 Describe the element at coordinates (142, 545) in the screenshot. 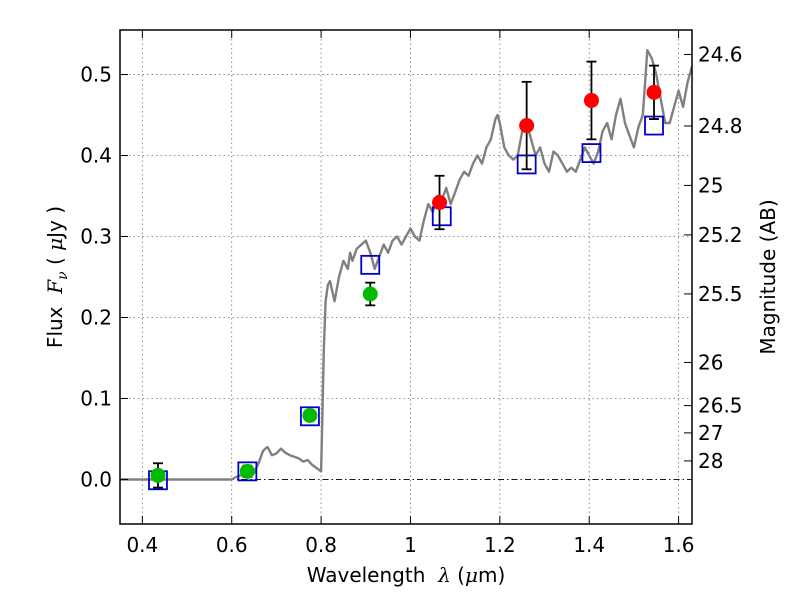

I see `x-tick-label: 0.4` at that location.